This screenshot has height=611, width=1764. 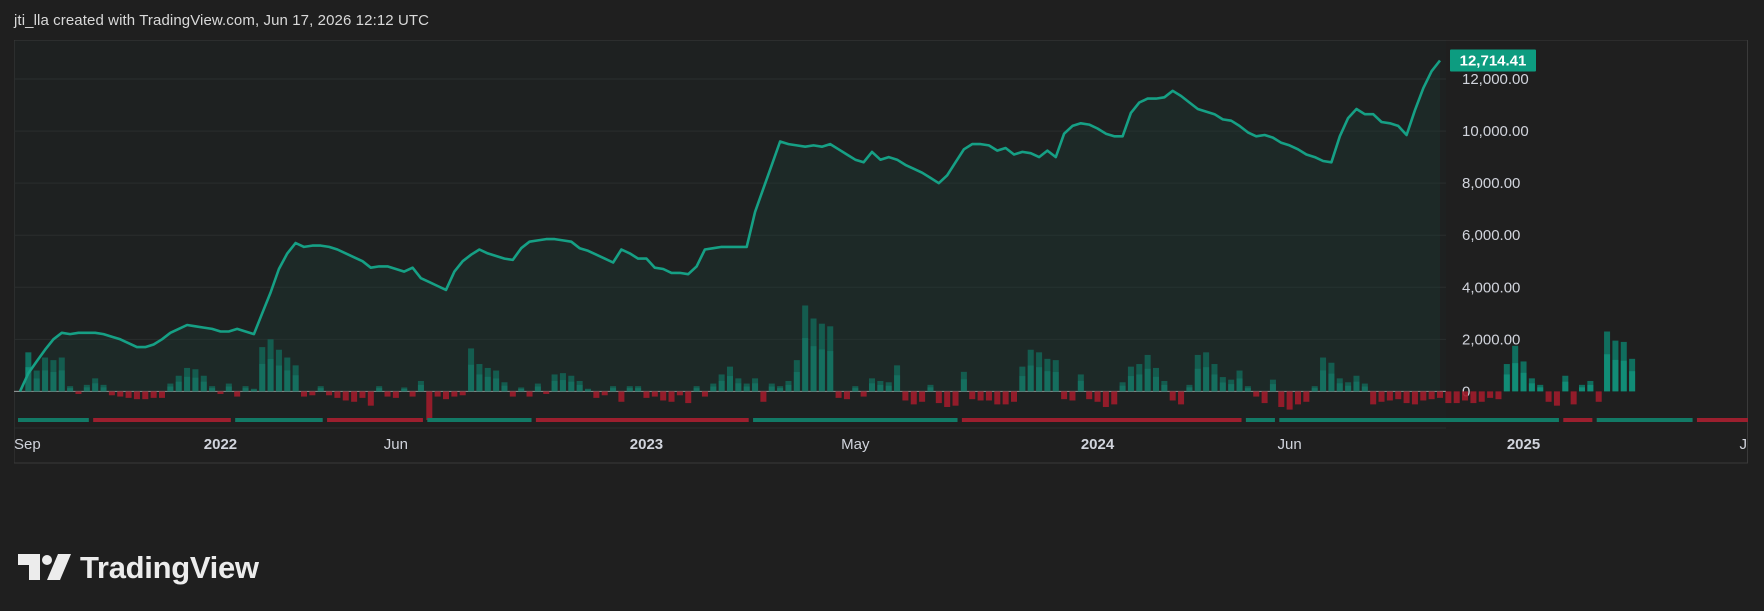 I want to click on last-price-badge, so click(x=1493, y=60).